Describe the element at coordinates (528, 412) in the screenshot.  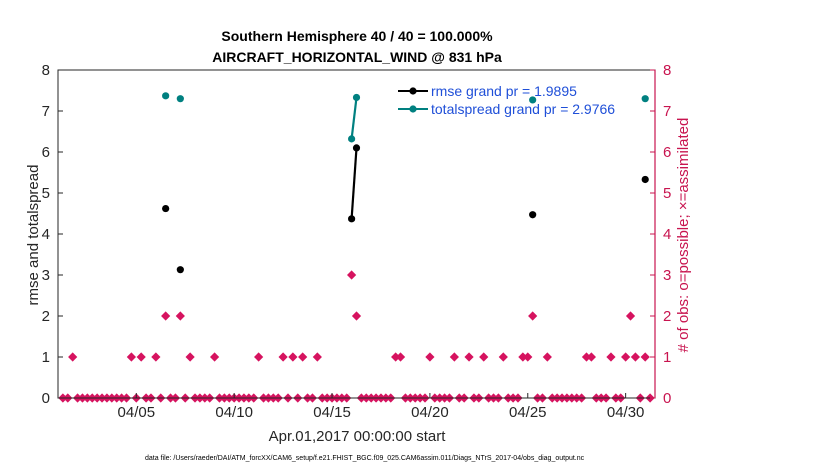
I see `x-tick-label: 04/25` at that location.